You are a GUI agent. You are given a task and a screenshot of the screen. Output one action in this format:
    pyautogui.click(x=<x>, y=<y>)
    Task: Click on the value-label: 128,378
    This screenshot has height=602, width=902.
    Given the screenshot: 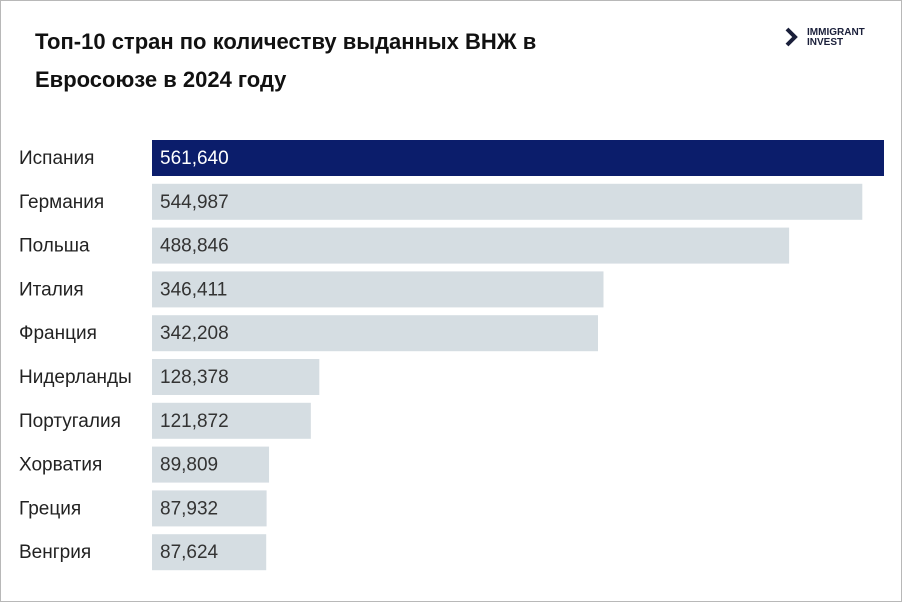 What is the action you would take?
    pyautogui.click(x=194, y=377)
    